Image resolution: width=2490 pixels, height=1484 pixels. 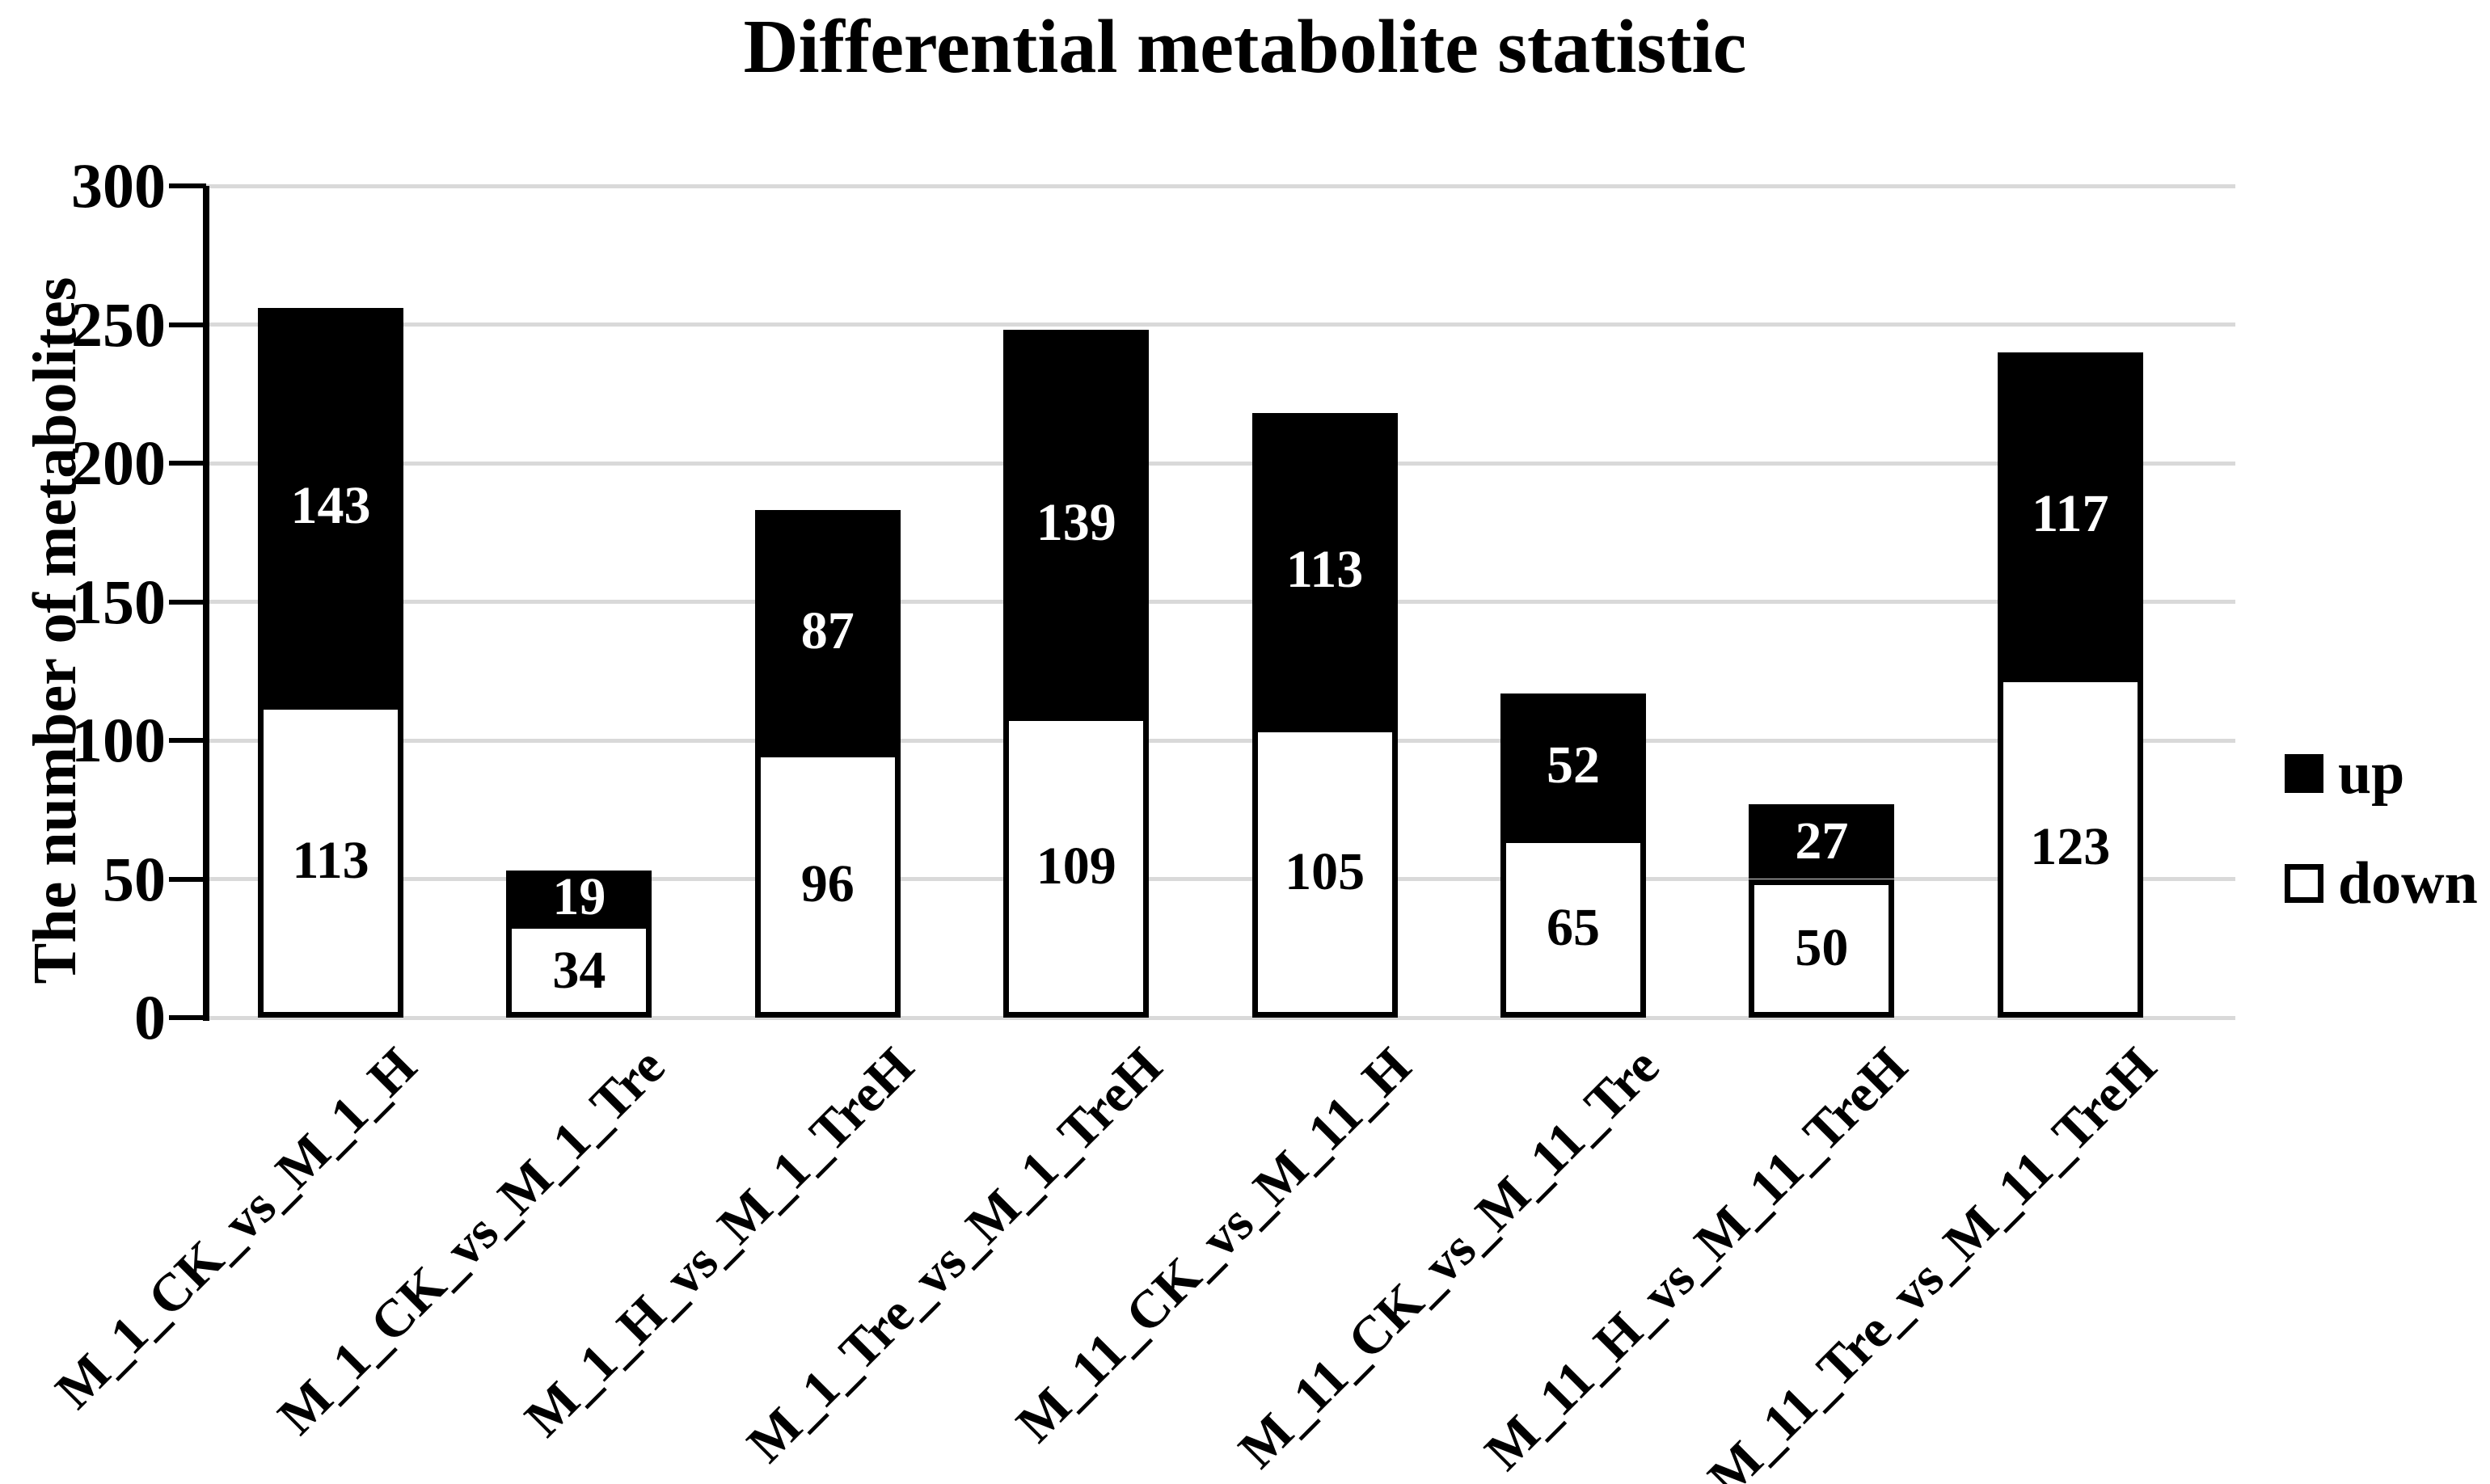 I want to click on x-axis-category-label: M_1_CK_vs_M_1_H, so click(x=236, y=1228).